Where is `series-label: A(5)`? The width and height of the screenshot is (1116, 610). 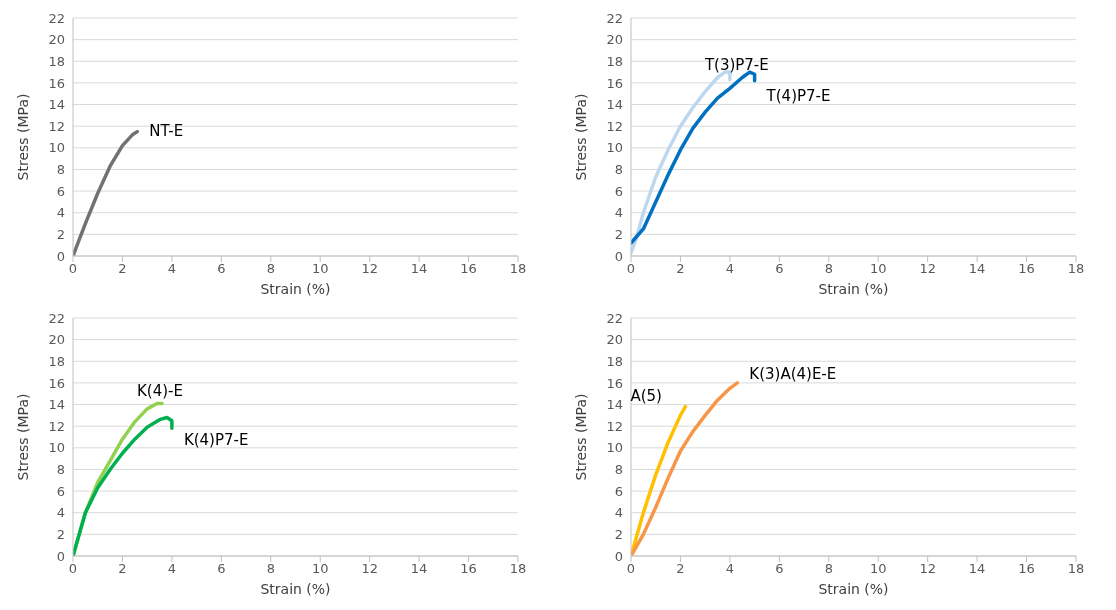
series-label: A(5) is located at coordinates (646, 396).